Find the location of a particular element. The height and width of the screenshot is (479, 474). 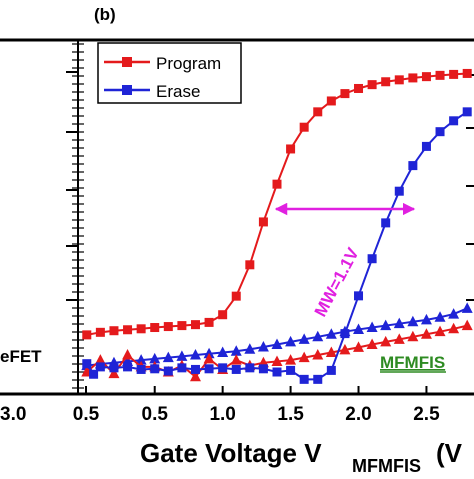

left-device-label: eFET is located at coordinates (21, 356).